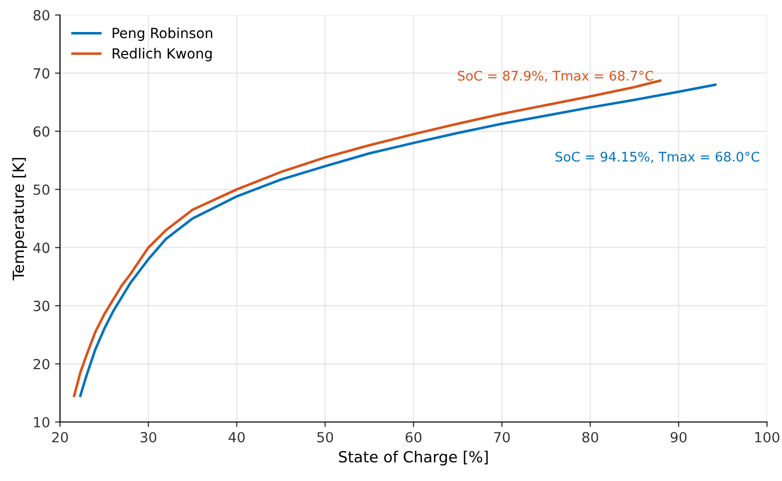 The image size is (782, 481). What do you see at coordinates (41, 248) in the screenshot?
I see `y-tick-label: 40` at bounding box center [41, 248].